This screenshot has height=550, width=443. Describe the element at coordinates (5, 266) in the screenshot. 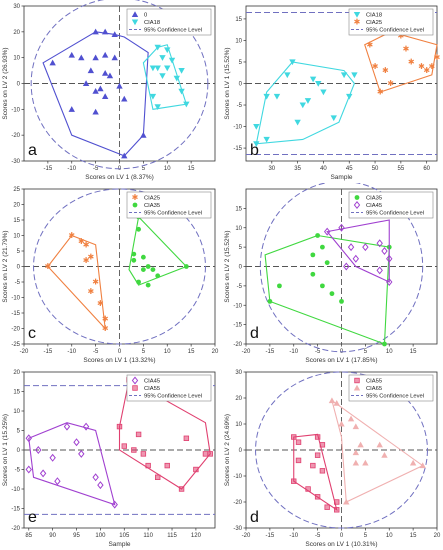

I see `y-axis-label: Scores on LV 2 (21.79%)` at that location.